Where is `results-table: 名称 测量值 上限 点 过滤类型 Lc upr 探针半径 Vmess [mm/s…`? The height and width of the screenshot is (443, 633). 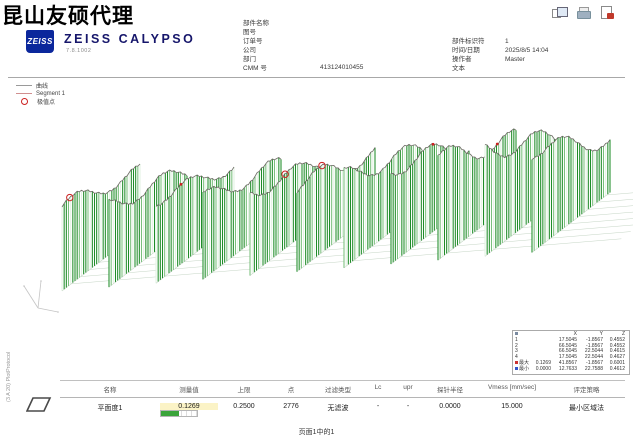
results-table: 名称 测量值 上限 点 过滤类型 Lc upr 探针半径 Vmess [mm/s… is located at coordinates (342, 399).